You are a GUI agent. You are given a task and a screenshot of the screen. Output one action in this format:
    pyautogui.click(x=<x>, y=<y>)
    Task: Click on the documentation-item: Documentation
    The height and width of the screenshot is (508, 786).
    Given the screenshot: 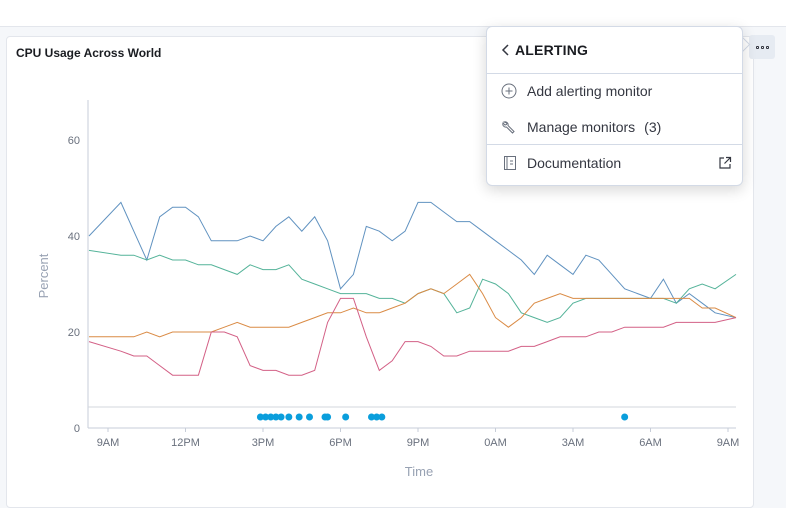 What is the action you would take?
    pyautogui.click(x=614, y=163)
    